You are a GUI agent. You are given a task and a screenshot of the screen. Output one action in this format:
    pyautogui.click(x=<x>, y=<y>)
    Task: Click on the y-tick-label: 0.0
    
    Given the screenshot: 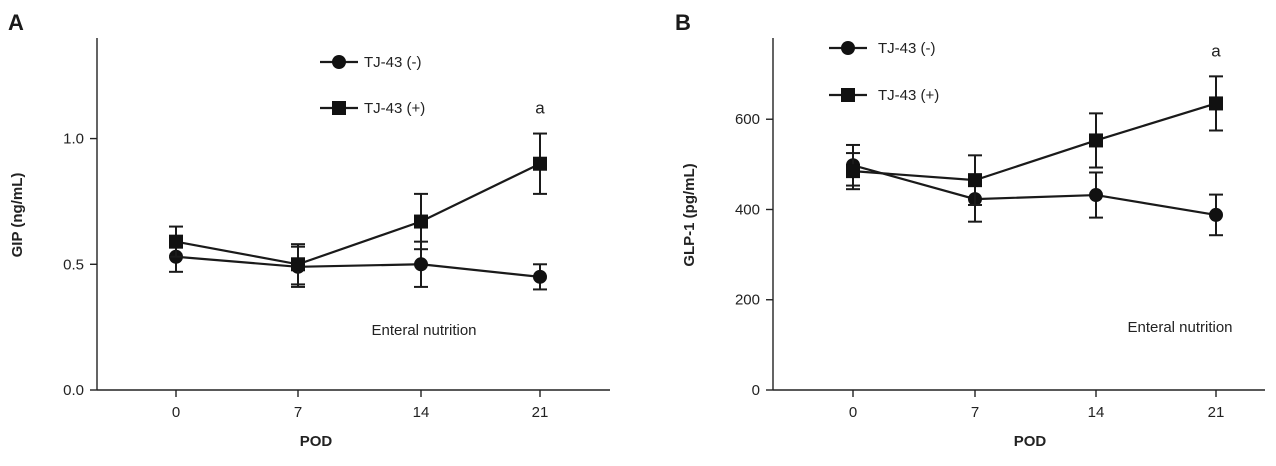 What is the action you would take?
    pyautogui.click(x=73, y=390)
    